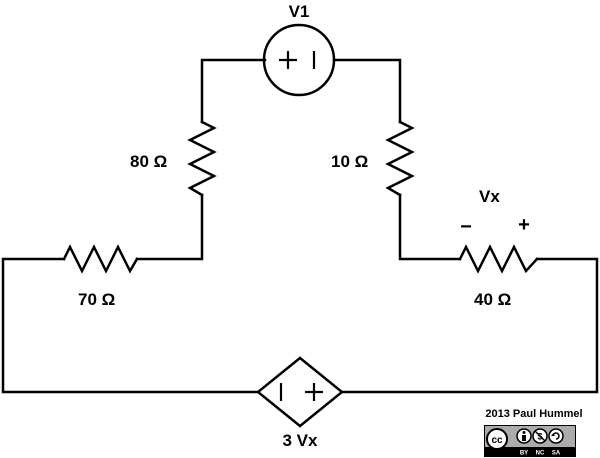 The image size is (600, 458). I want to click on dependent-source-diamond, so click(300, 392).